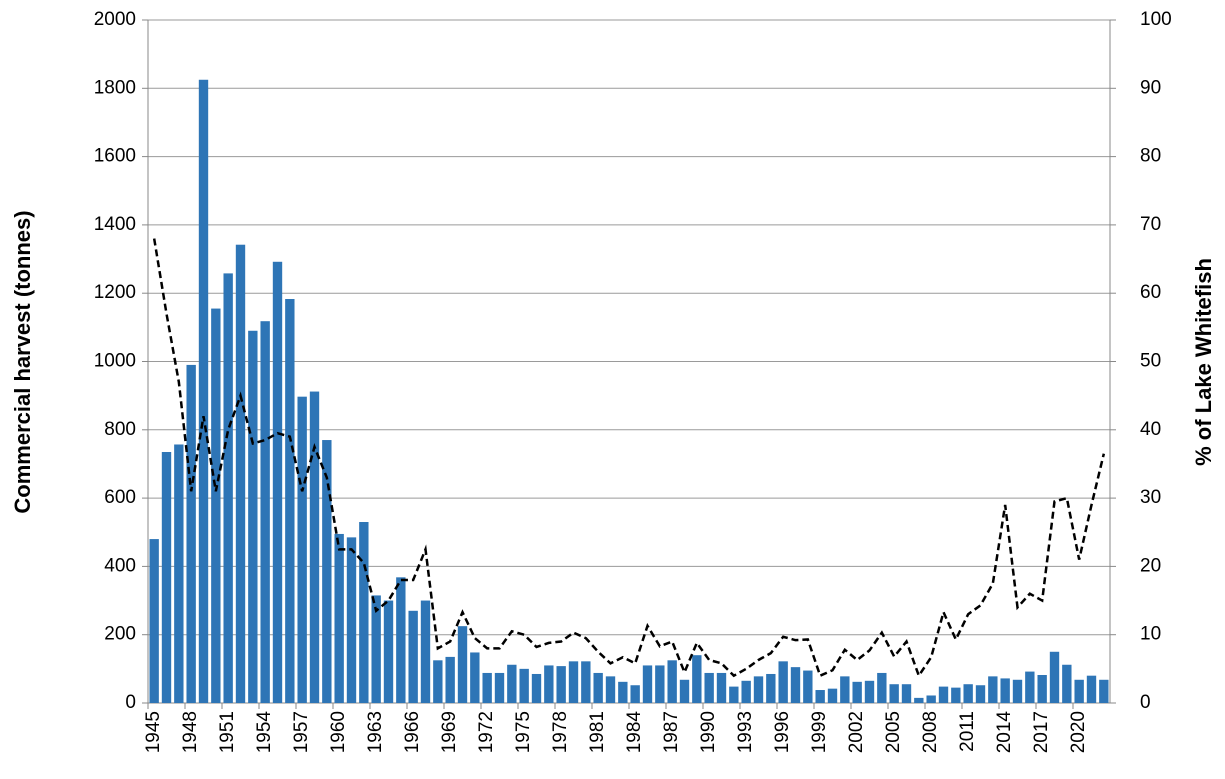  What do you see at coordinates (115, 361) in the screenshot?
I see `y-tick-label: 1000` at bounding box center [115, 361].